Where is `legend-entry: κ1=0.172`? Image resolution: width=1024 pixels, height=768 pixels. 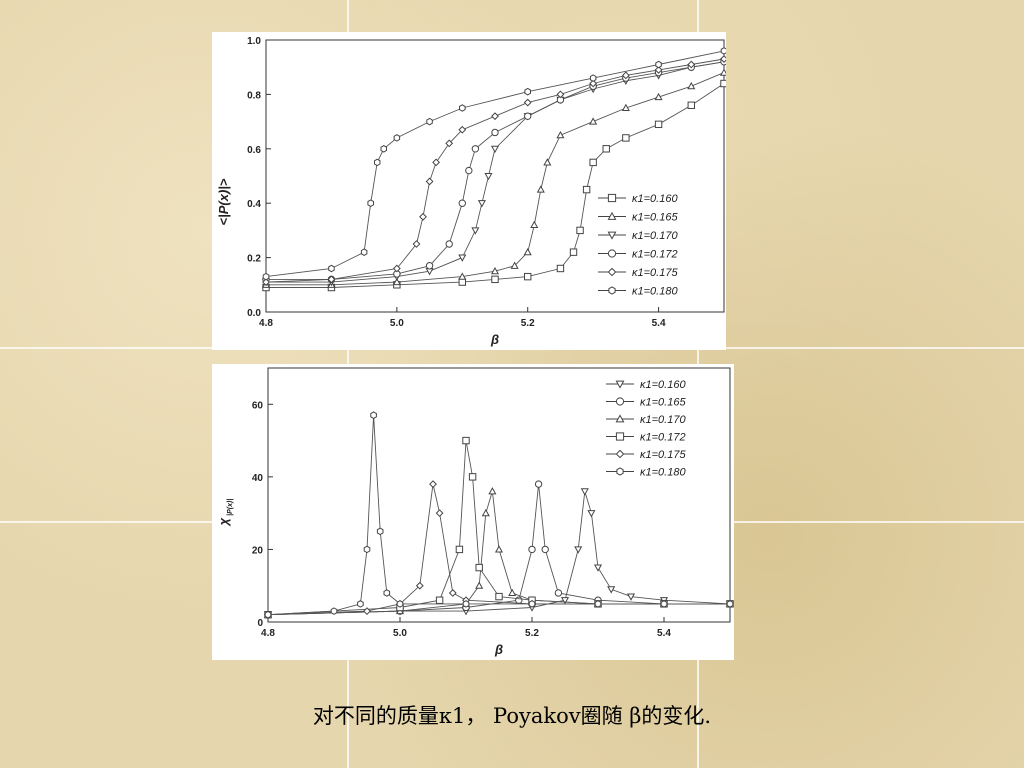 legend-entry: κ1=0.172 is located at coordinates (655, 255).